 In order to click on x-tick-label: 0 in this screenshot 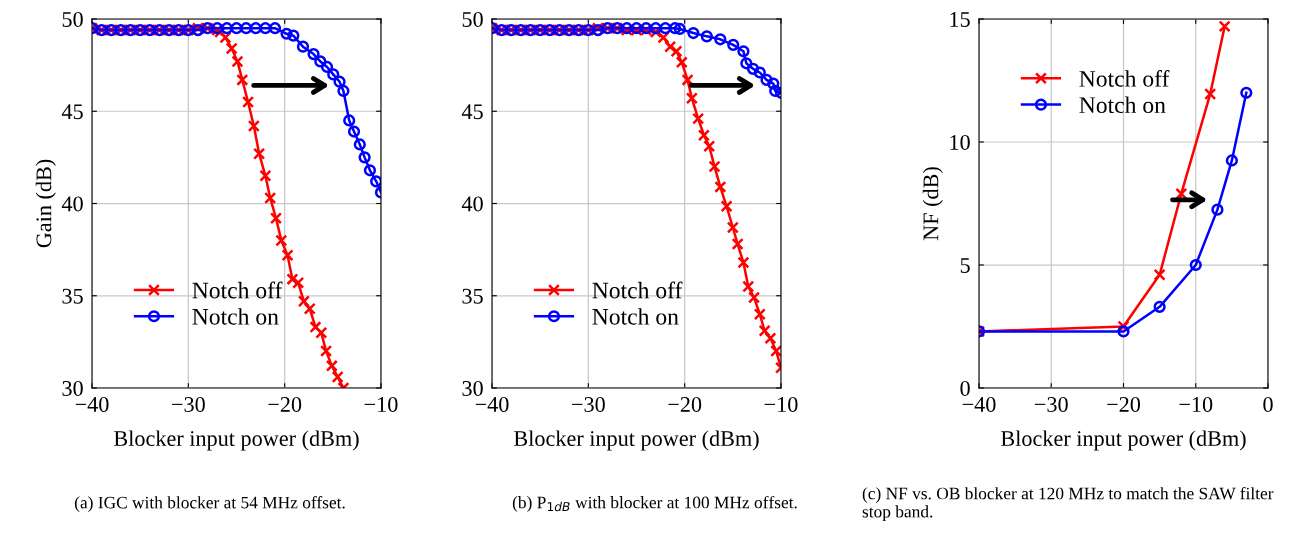, I will do `click(1268, 404)`.